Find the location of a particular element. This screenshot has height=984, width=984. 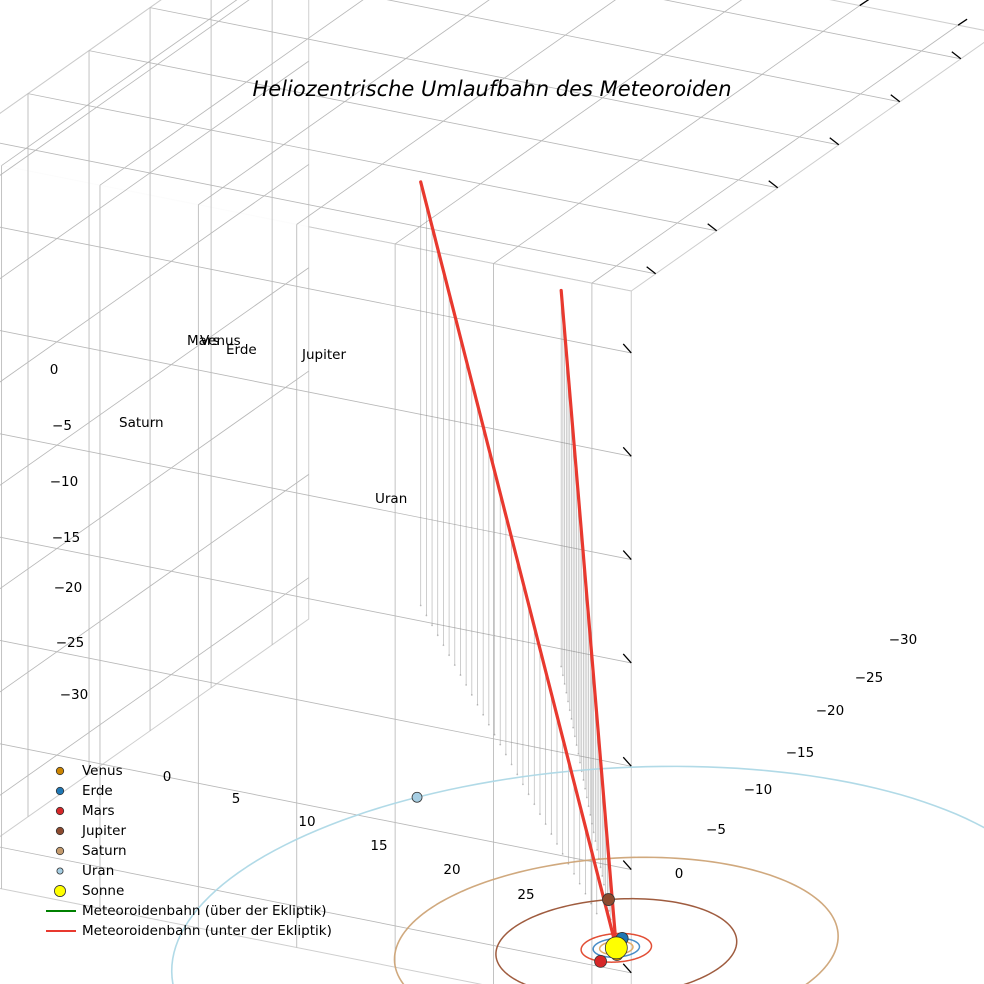

y-tick-label-3: −15 is located at coordinates (800, 753).